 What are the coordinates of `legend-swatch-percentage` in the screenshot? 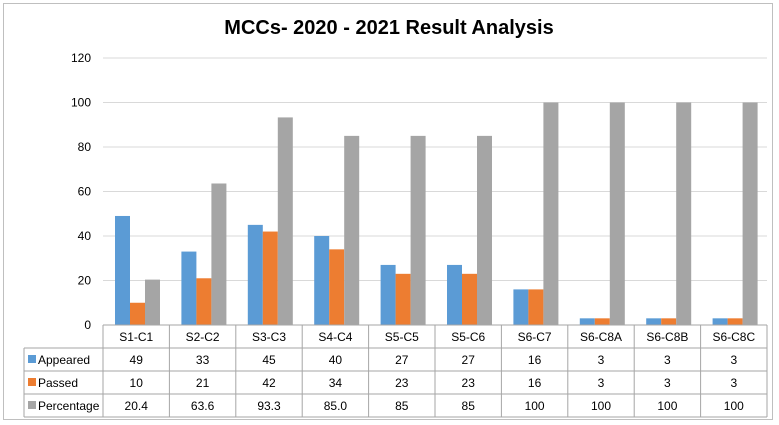 It's located at (32, 405).